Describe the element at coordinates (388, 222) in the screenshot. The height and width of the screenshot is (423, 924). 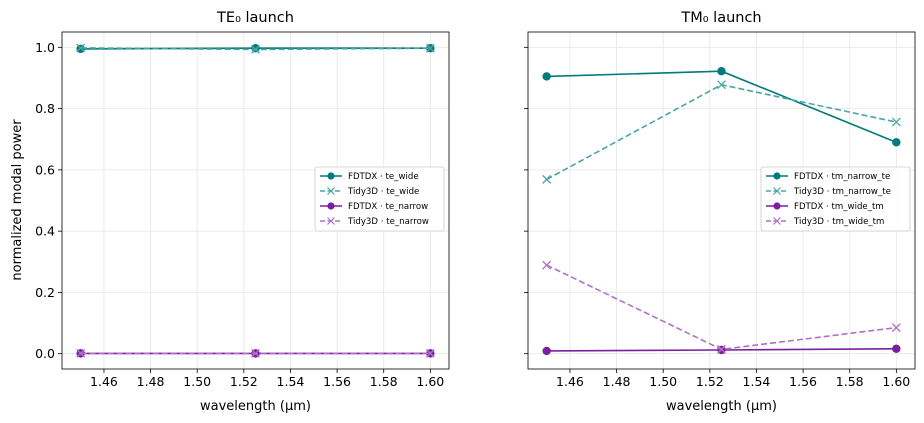
I see `legend-label: Tidy3D · te_narrow` at that location.